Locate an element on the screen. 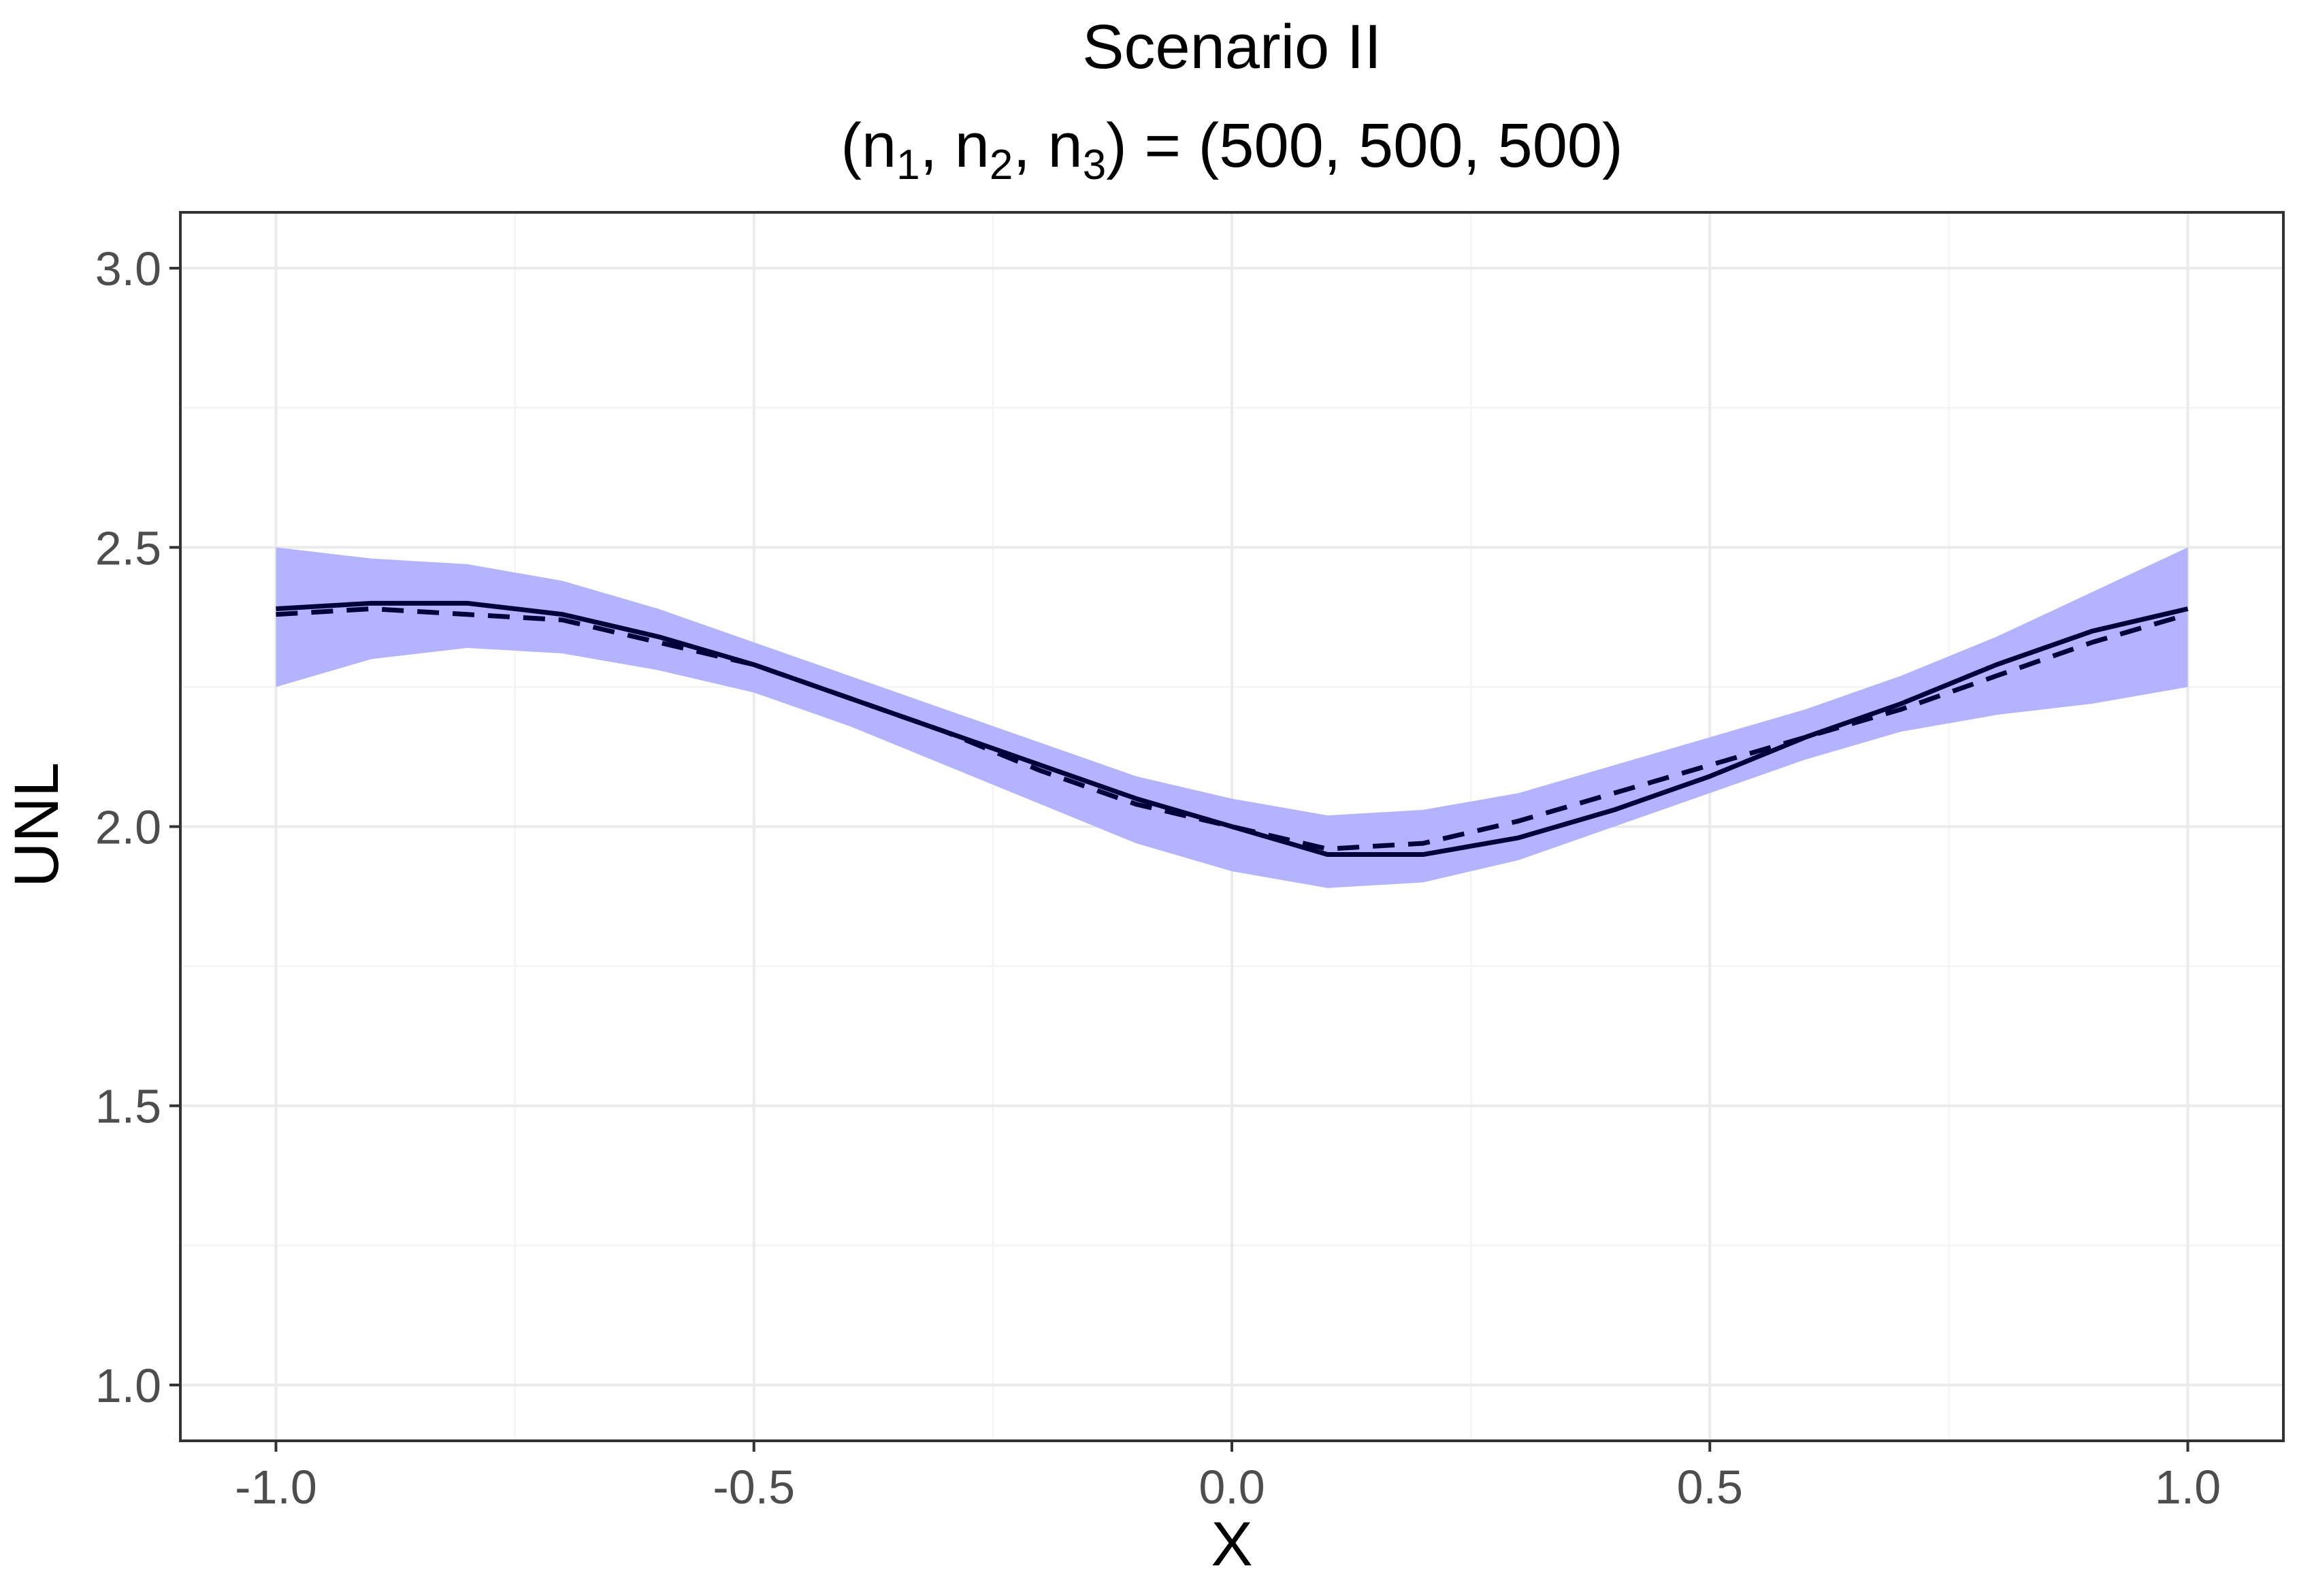 The height and width of the screenshot is (1596, 2297). y-tick-label: 2.0 is located at coordinates (128, 827).